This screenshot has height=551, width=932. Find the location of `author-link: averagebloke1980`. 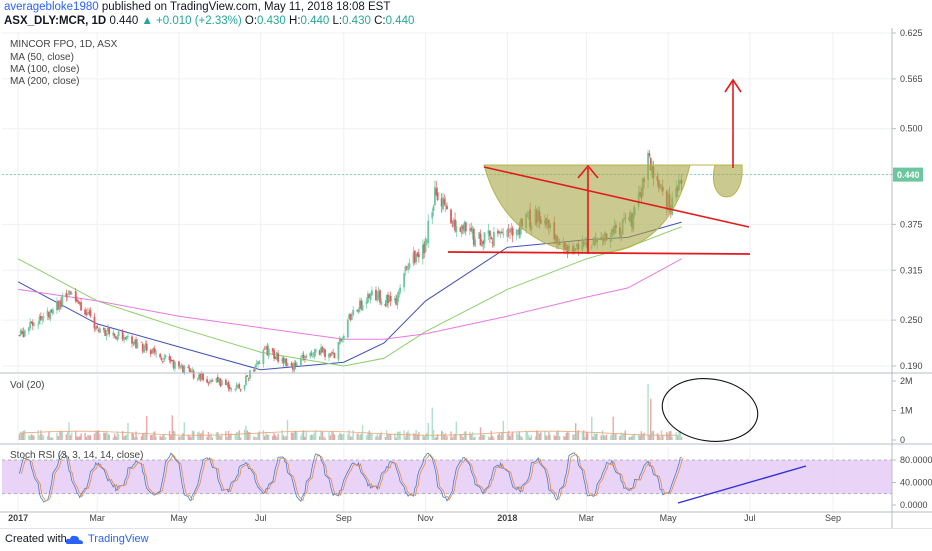

author-link: averagebloke1980 is located at coordinates (51, 7).